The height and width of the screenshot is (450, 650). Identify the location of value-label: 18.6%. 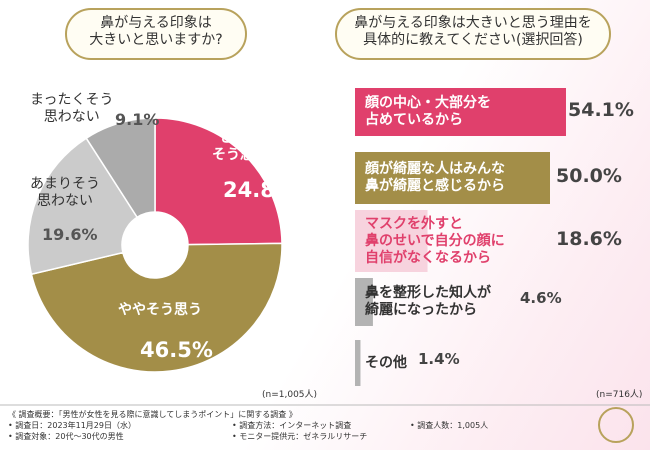
(589, 239).